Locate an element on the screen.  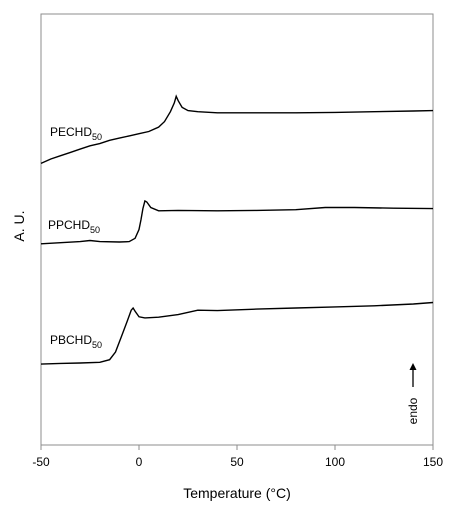
x-tick-label: 50 is located at coordinates (237, 462).